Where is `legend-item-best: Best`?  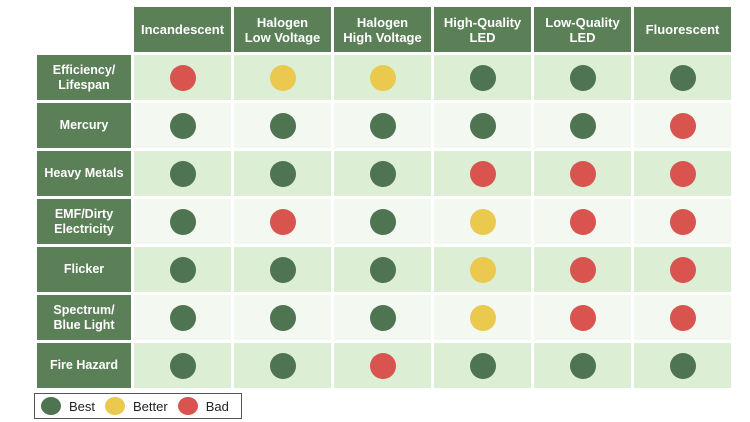 legend-item-best: Best is located at coordinates (68, 406).